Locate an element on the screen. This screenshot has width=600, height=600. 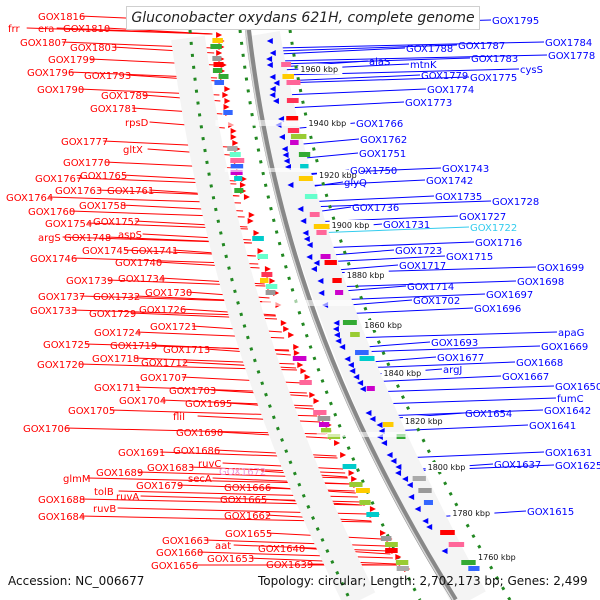
left-gene-label: GOX1741 is located at coordinates (154, 251).